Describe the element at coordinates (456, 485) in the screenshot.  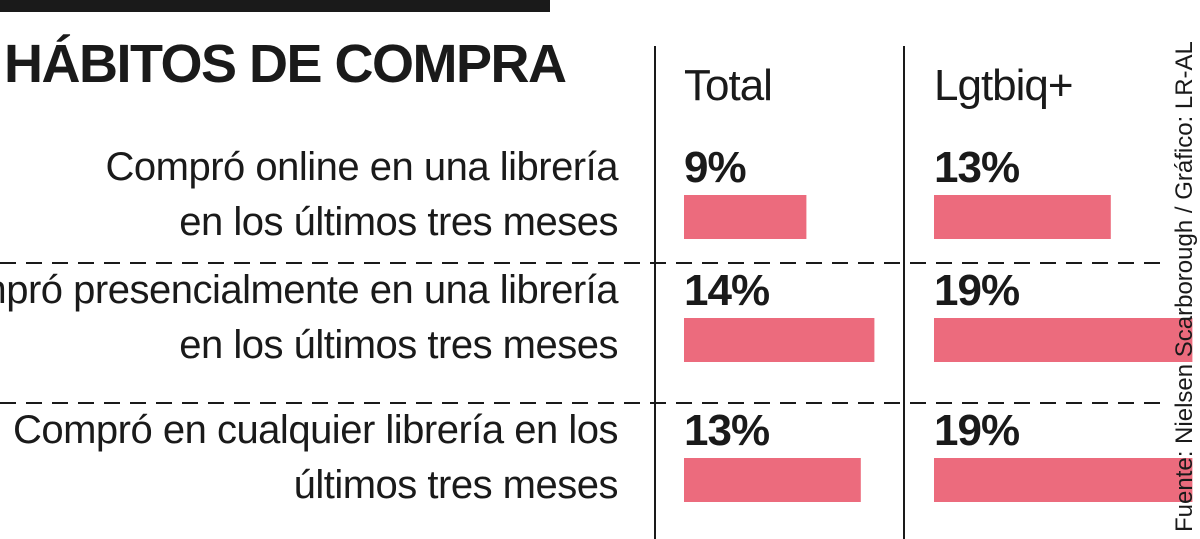
I see `row-label: últimos tres meses` at that location.